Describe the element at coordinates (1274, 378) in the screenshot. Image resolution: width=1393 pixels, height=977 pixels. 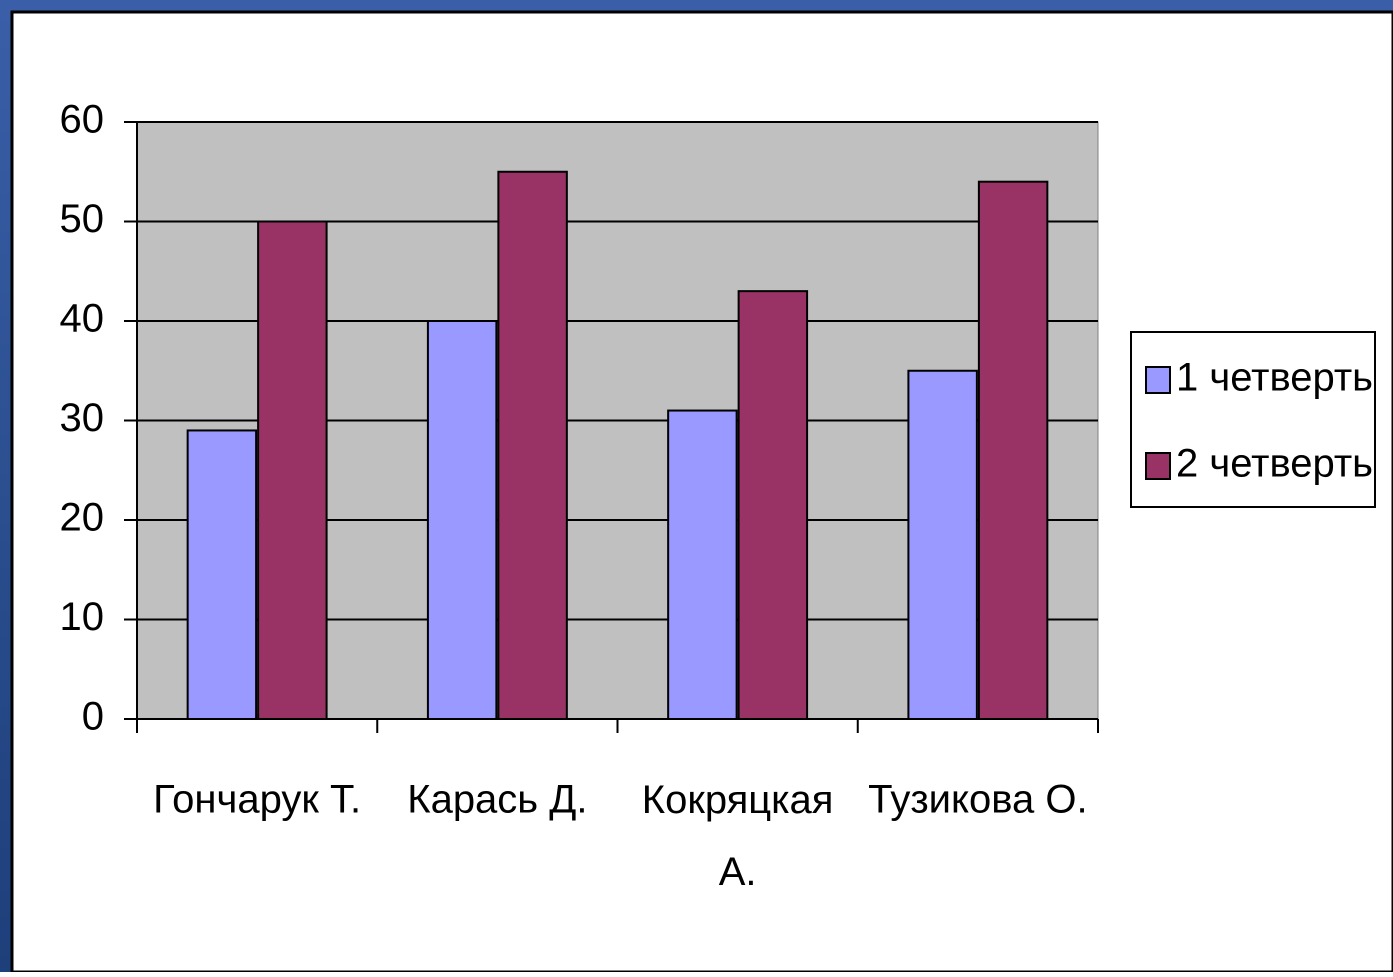
I see `legend-label: 1 четверть` at that location.